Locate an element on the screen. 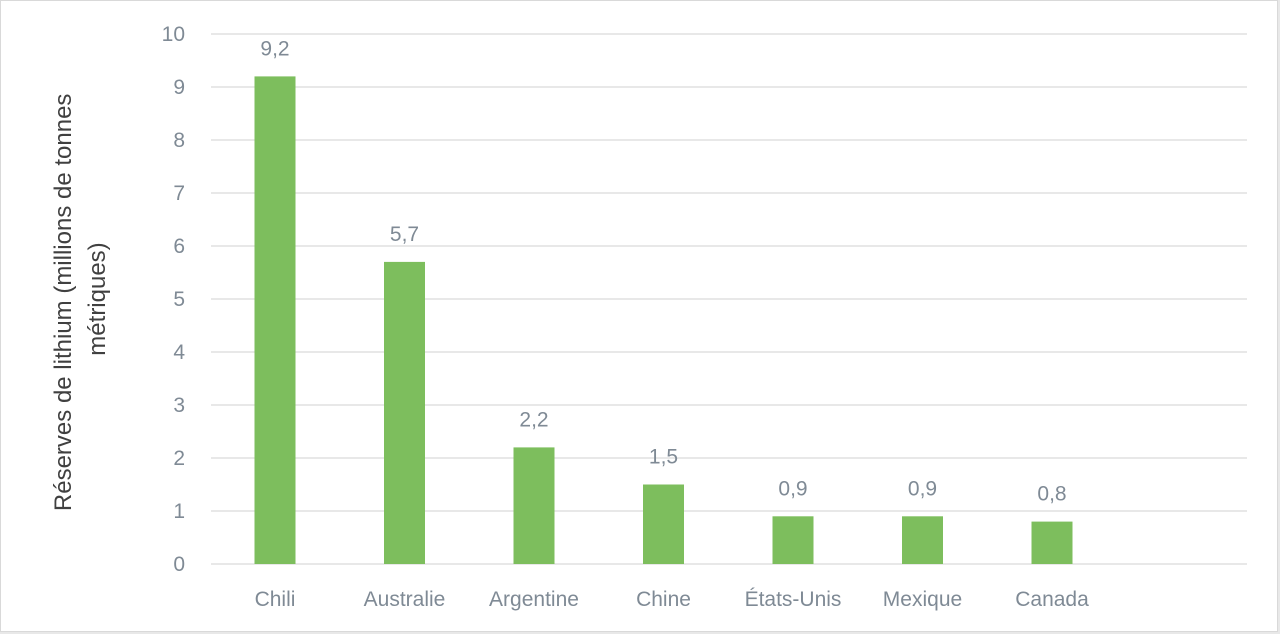 Image resolution: width=1280 pixels, height=634 pixels. y-tick-label: 2 is located at coordinates (179, 458).